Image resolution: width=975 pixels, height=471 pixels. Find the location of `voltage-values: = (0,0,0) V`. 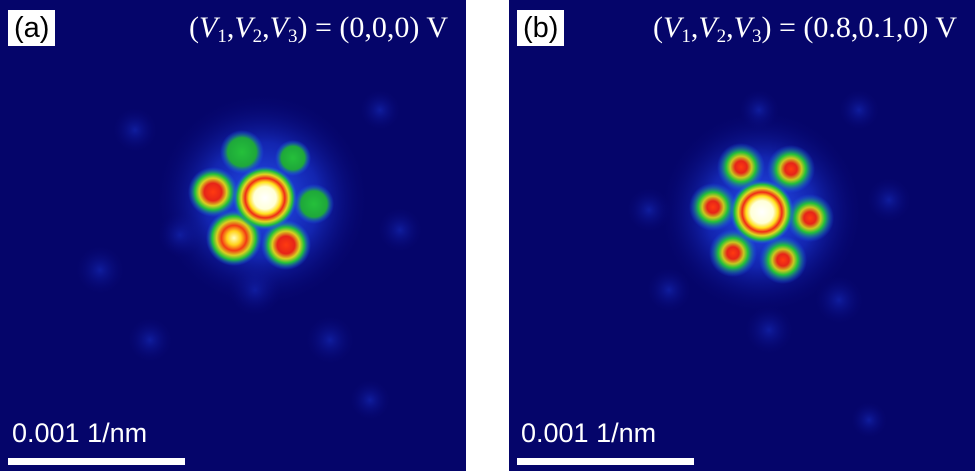

voltage-values: = (0,0,0) V is located at coordinates (377, 27).